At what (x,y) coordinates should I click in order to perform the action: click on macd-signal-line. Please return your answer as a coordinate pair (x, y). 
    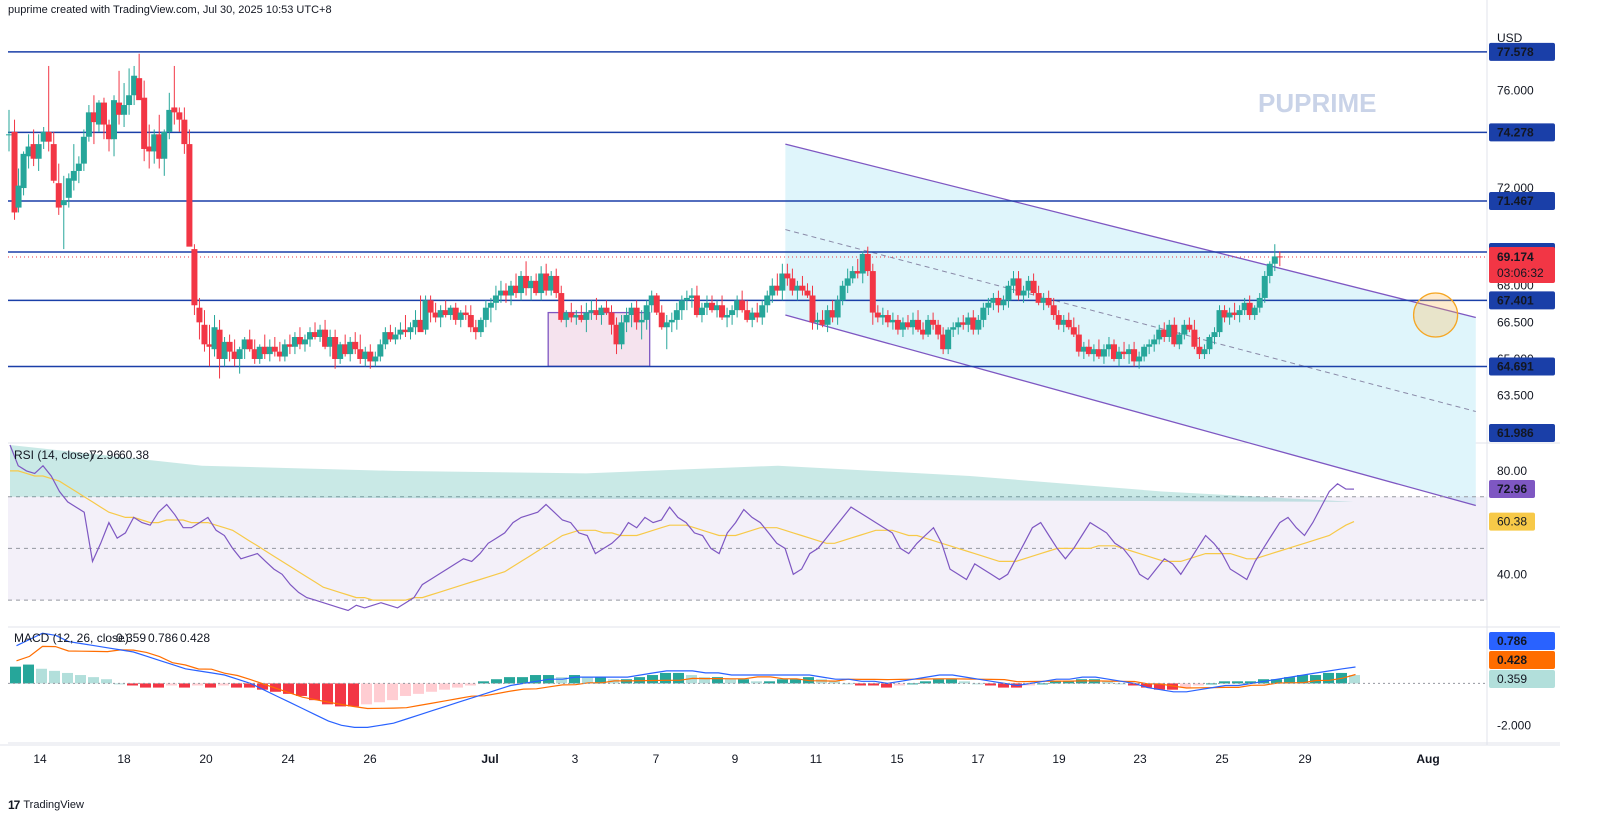
    Looking at the image, I should click on (686, 677).